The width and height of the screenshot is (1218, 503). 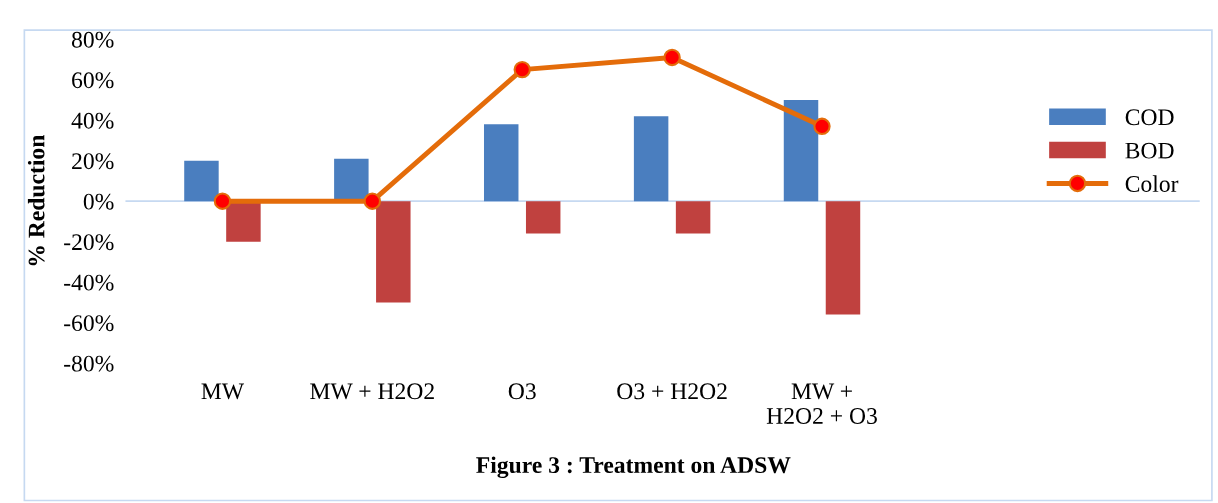 What do you see at coordinates (89, 242) in the screenshot?
I see `y-tick-label: -20%` at bounding box center [89, 242].